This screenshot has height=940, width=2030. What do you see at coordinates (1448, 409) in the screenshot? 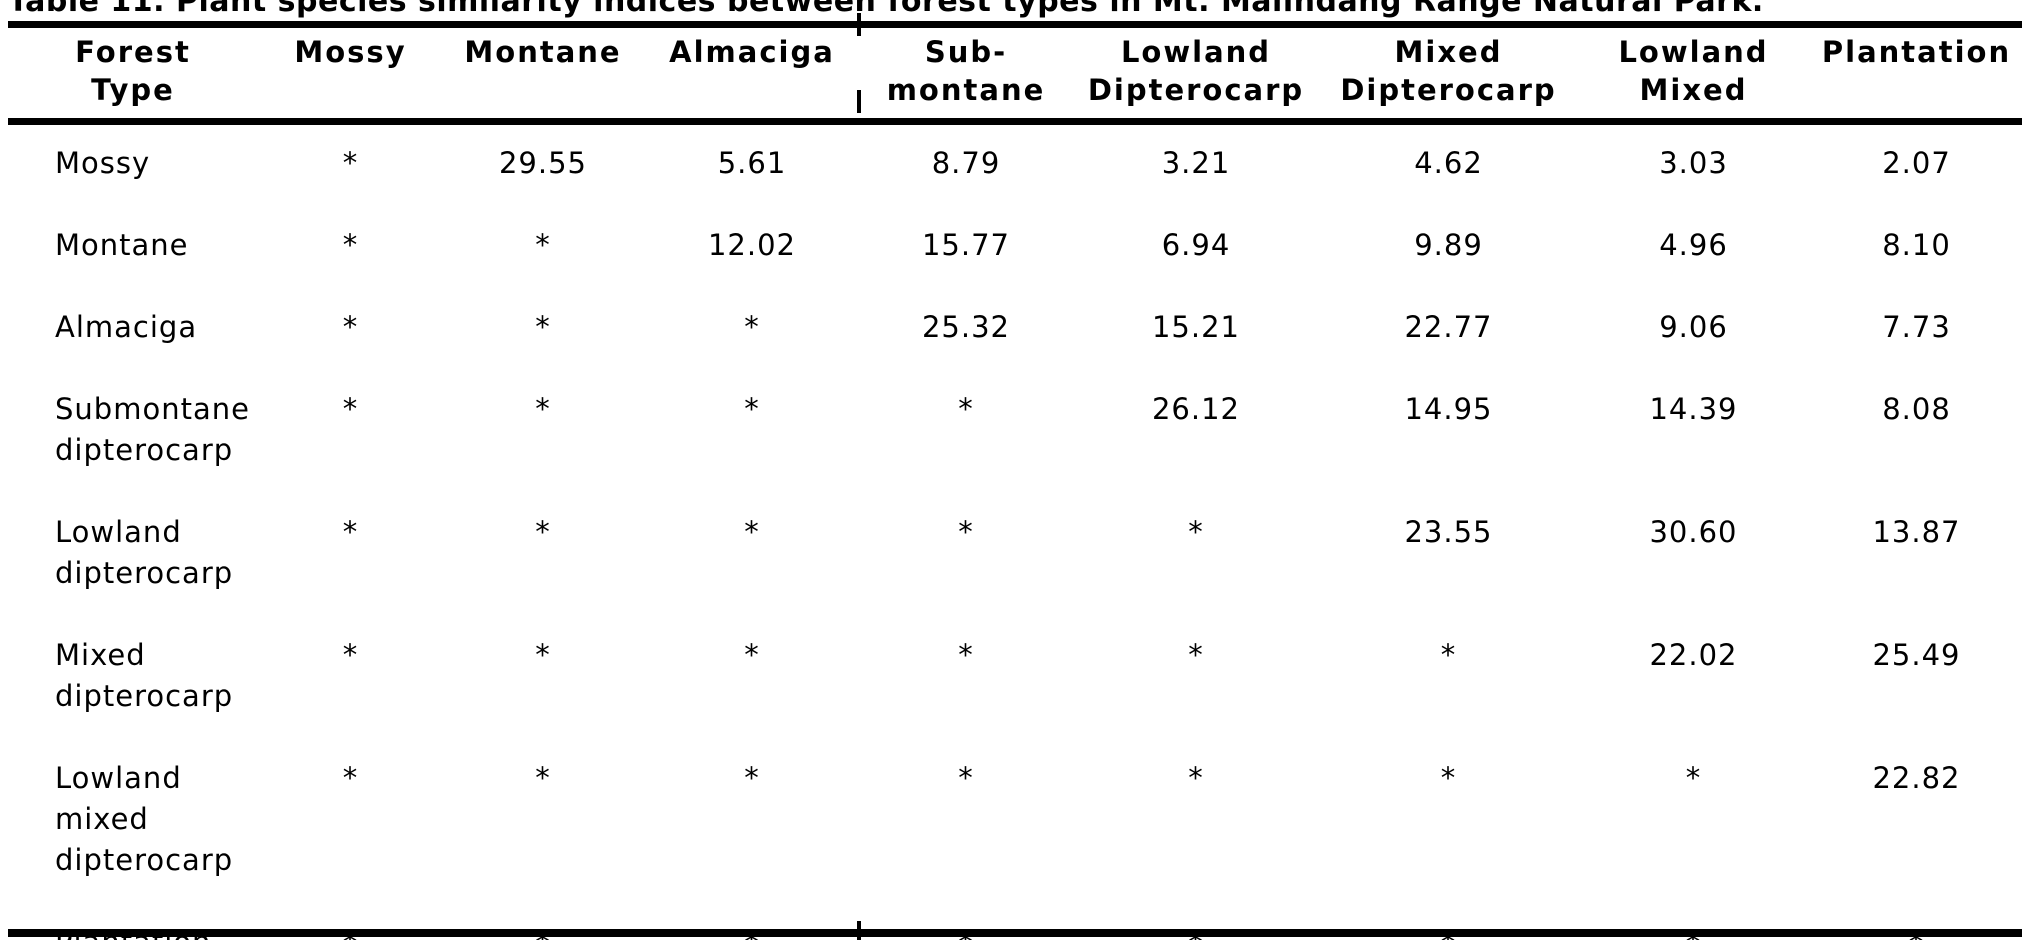
I see `similarity-cell: 14.95` at bounding box center [1448, 409].